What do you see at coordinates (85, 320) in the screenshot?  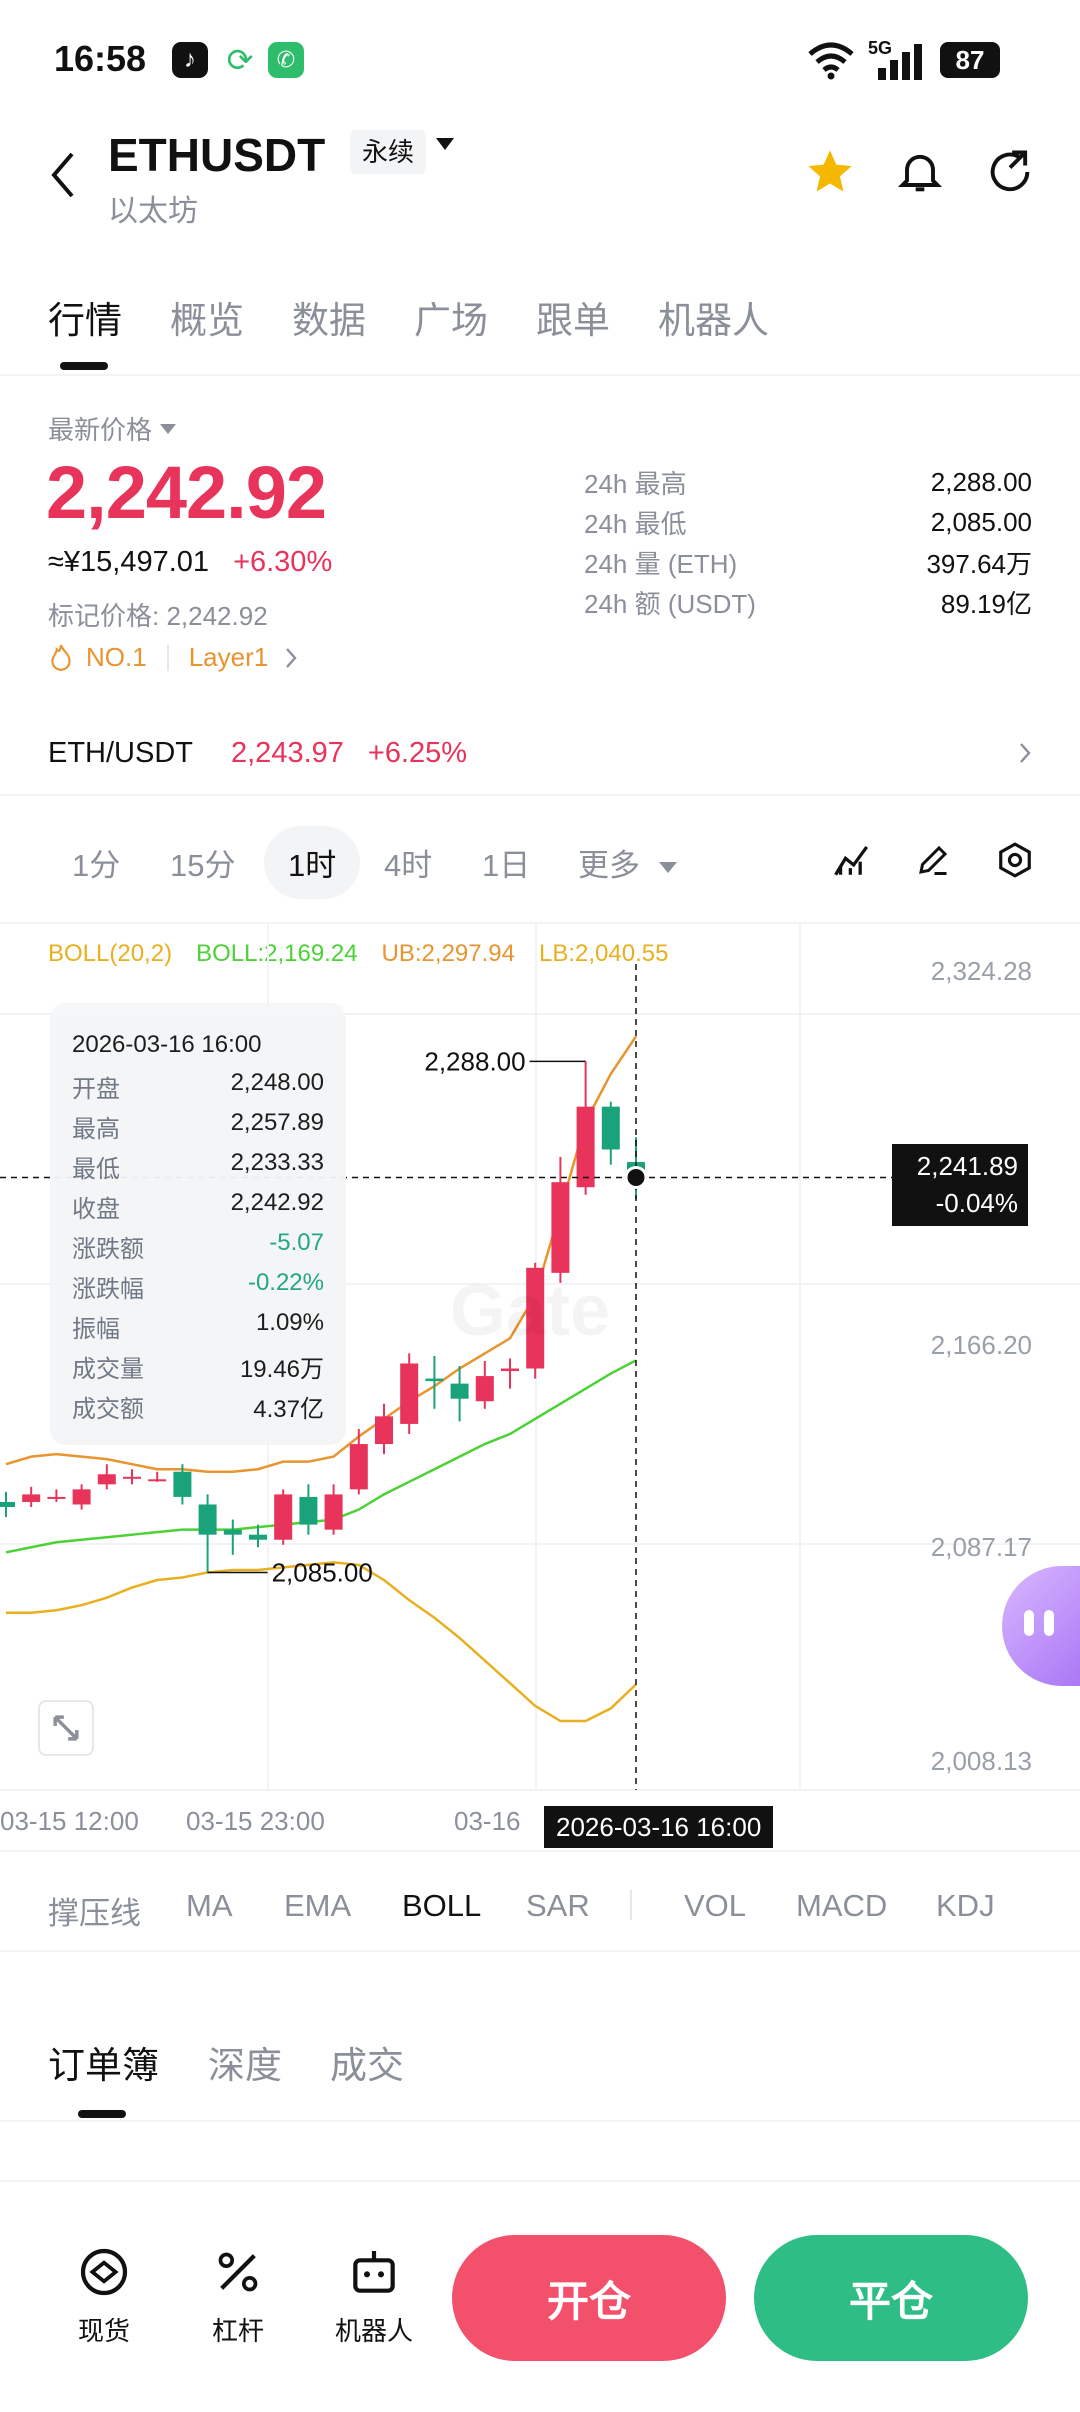 I see `tab-market: 行情` at bounding box center [85, 320].